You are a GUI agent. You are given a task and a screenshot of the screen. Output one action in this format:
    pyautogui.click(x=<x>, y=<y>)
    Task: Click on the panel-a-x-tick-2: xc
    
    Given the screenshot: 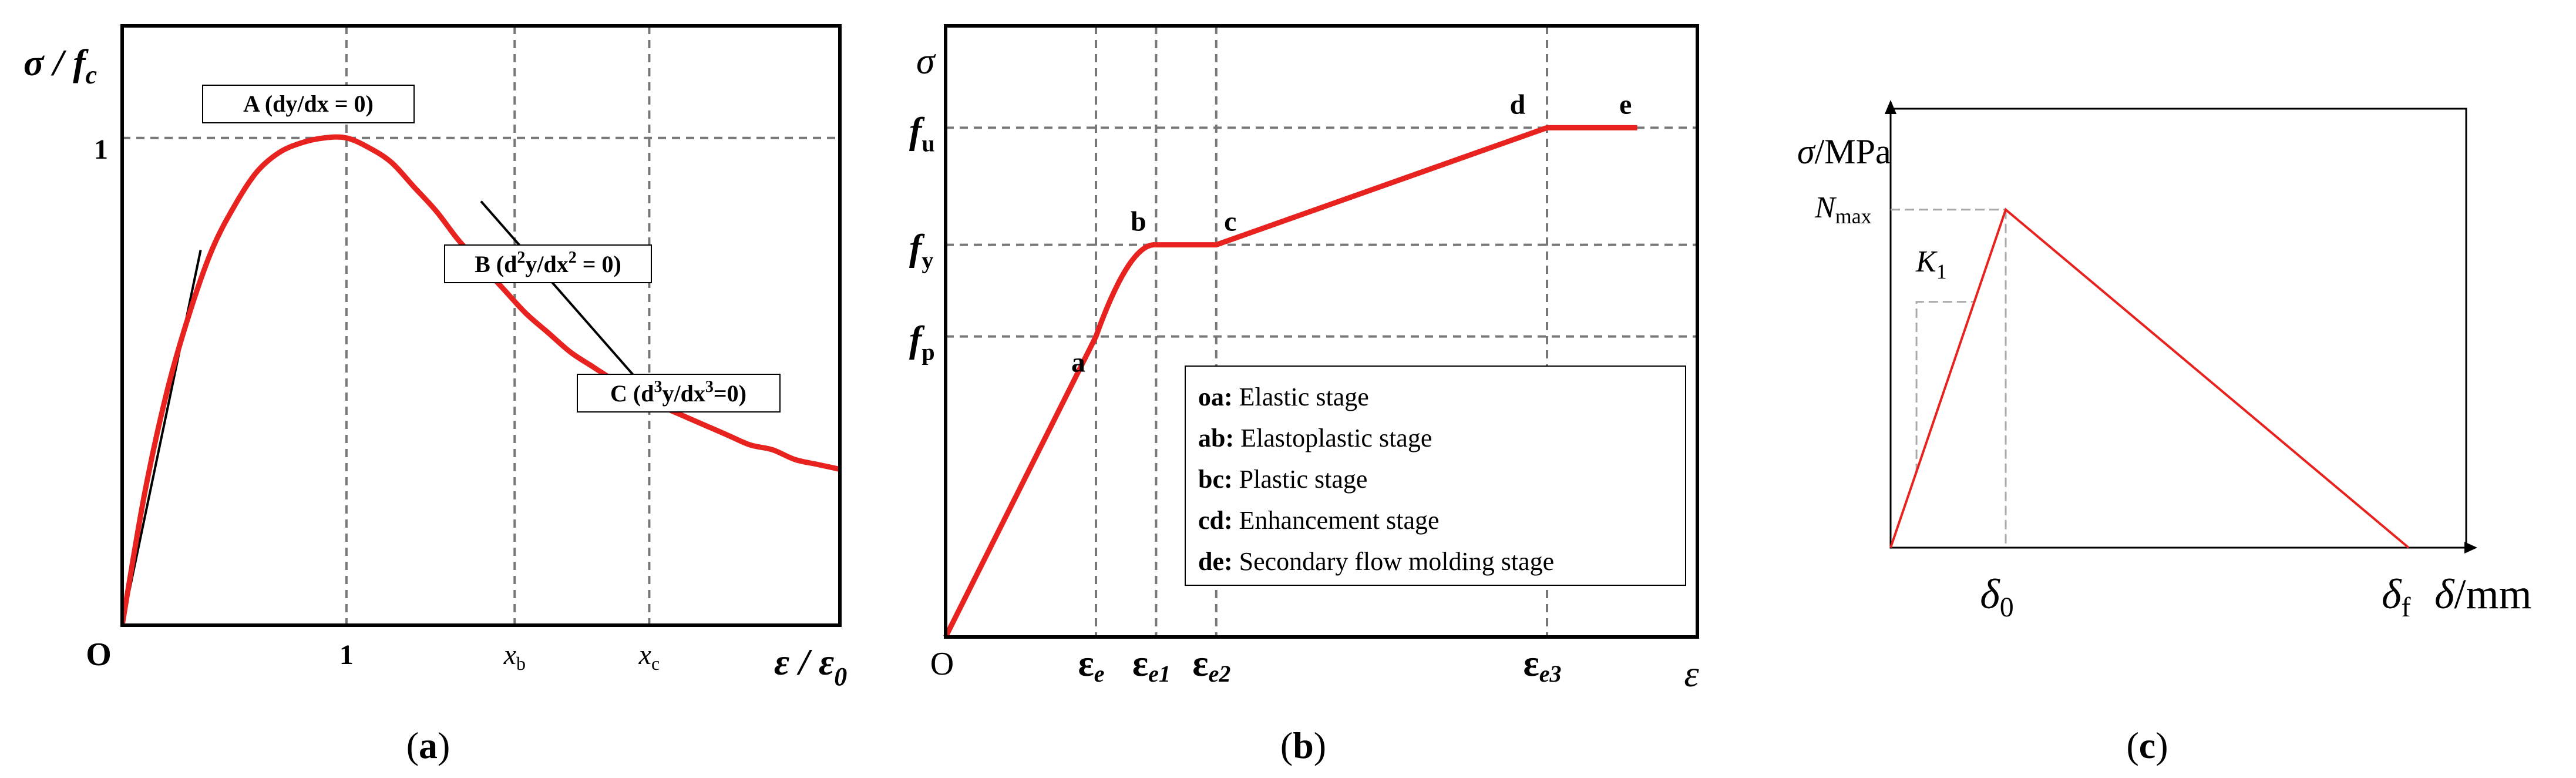 What is the action you would take?
    pyautogui.click(x=649, y=657)
    